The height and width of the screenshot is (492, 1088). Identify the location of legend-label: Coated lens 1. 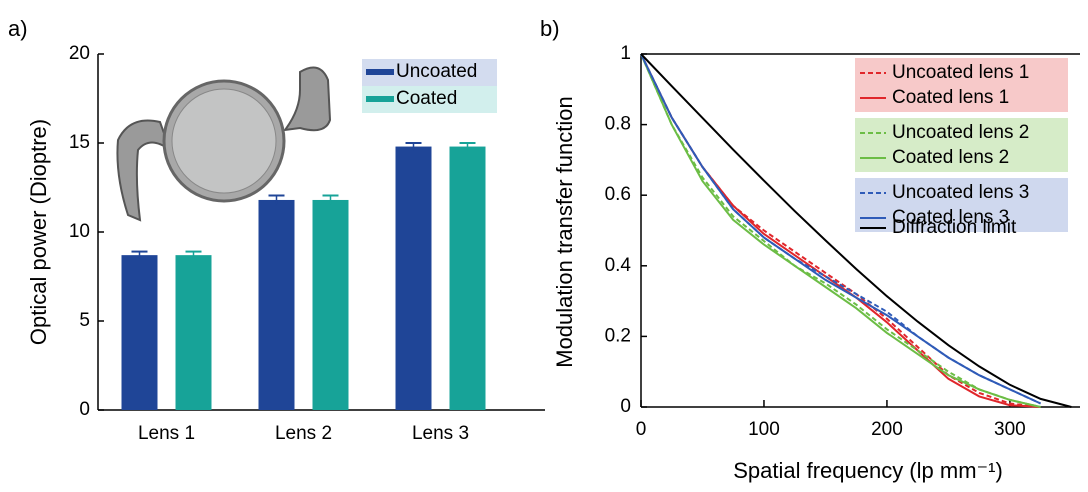
(950, 97).